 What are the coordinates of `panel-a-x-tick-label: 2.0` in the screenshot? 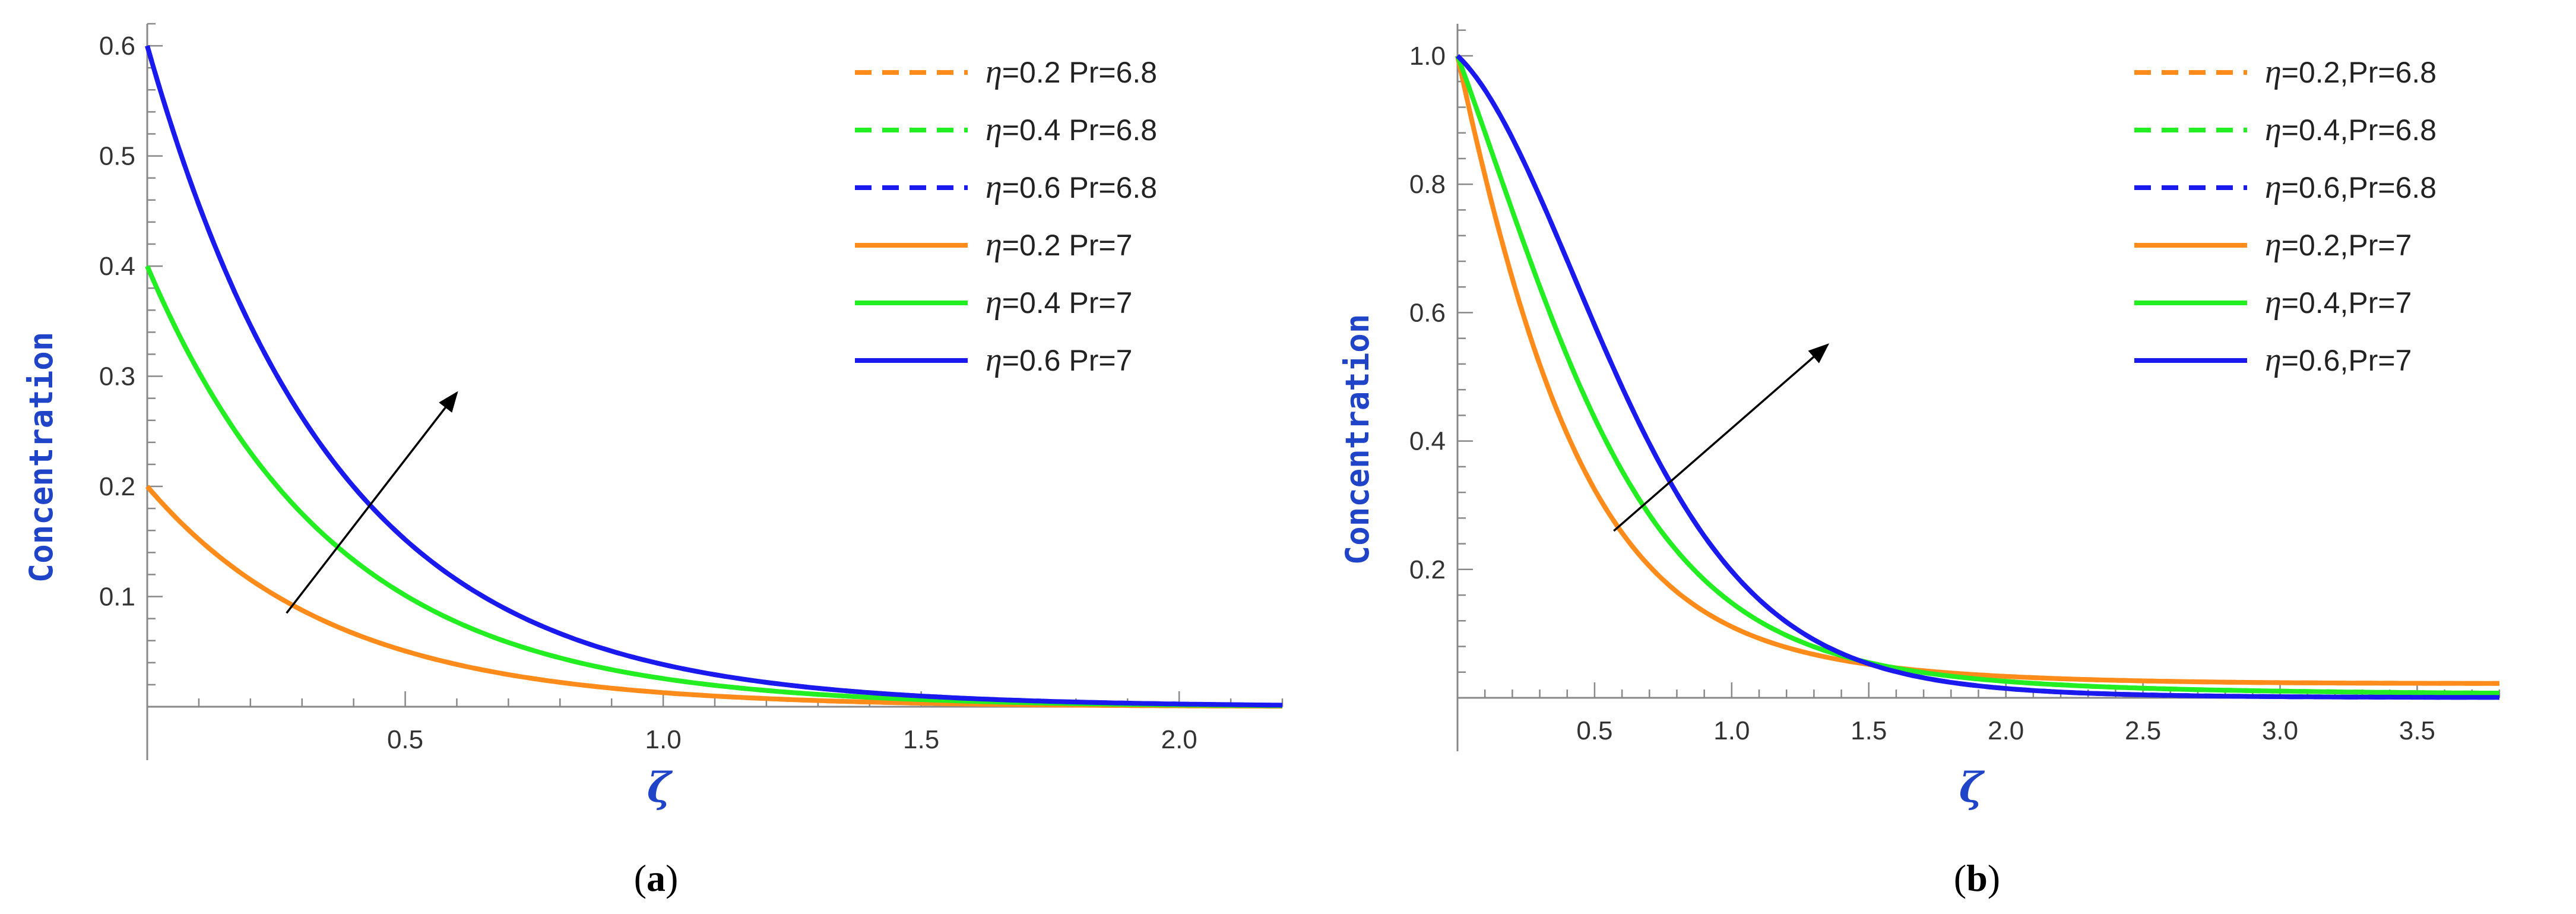 It's located at (1179, 739).